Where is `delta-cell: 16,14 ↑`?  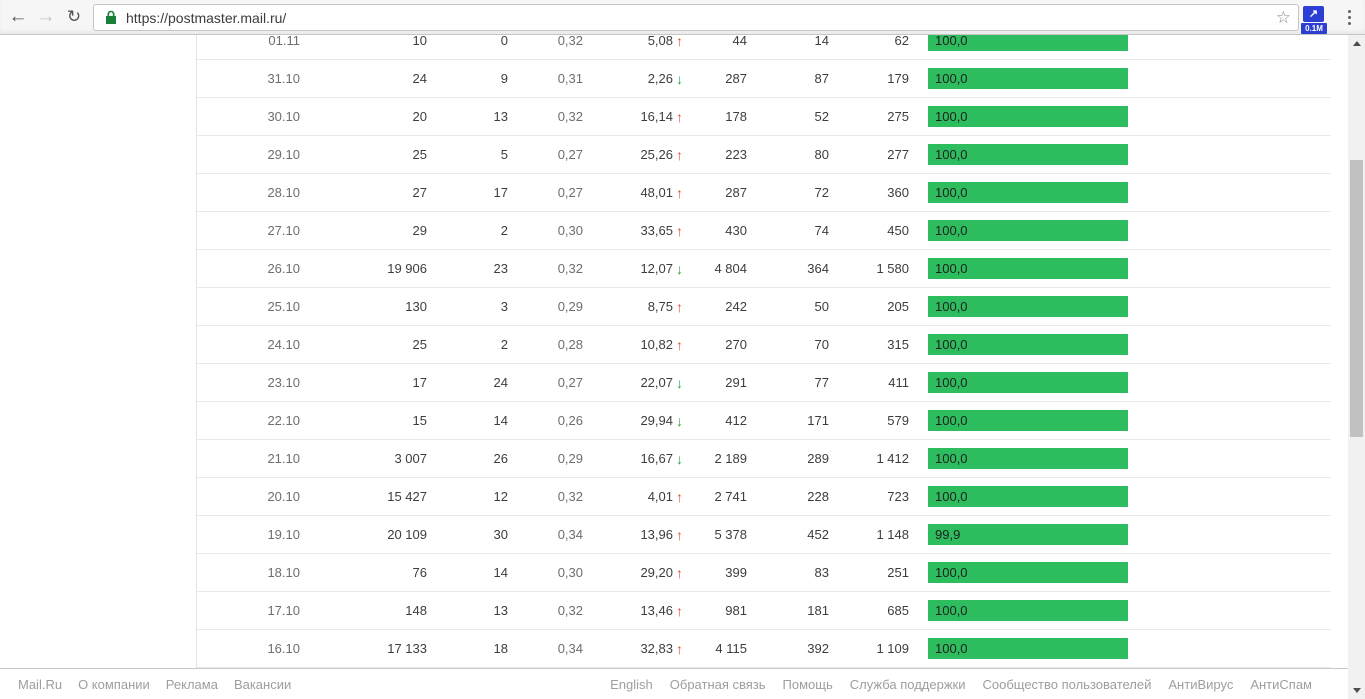 delta-cell: 16,14 ↑ is located at coordinates (633, 116).